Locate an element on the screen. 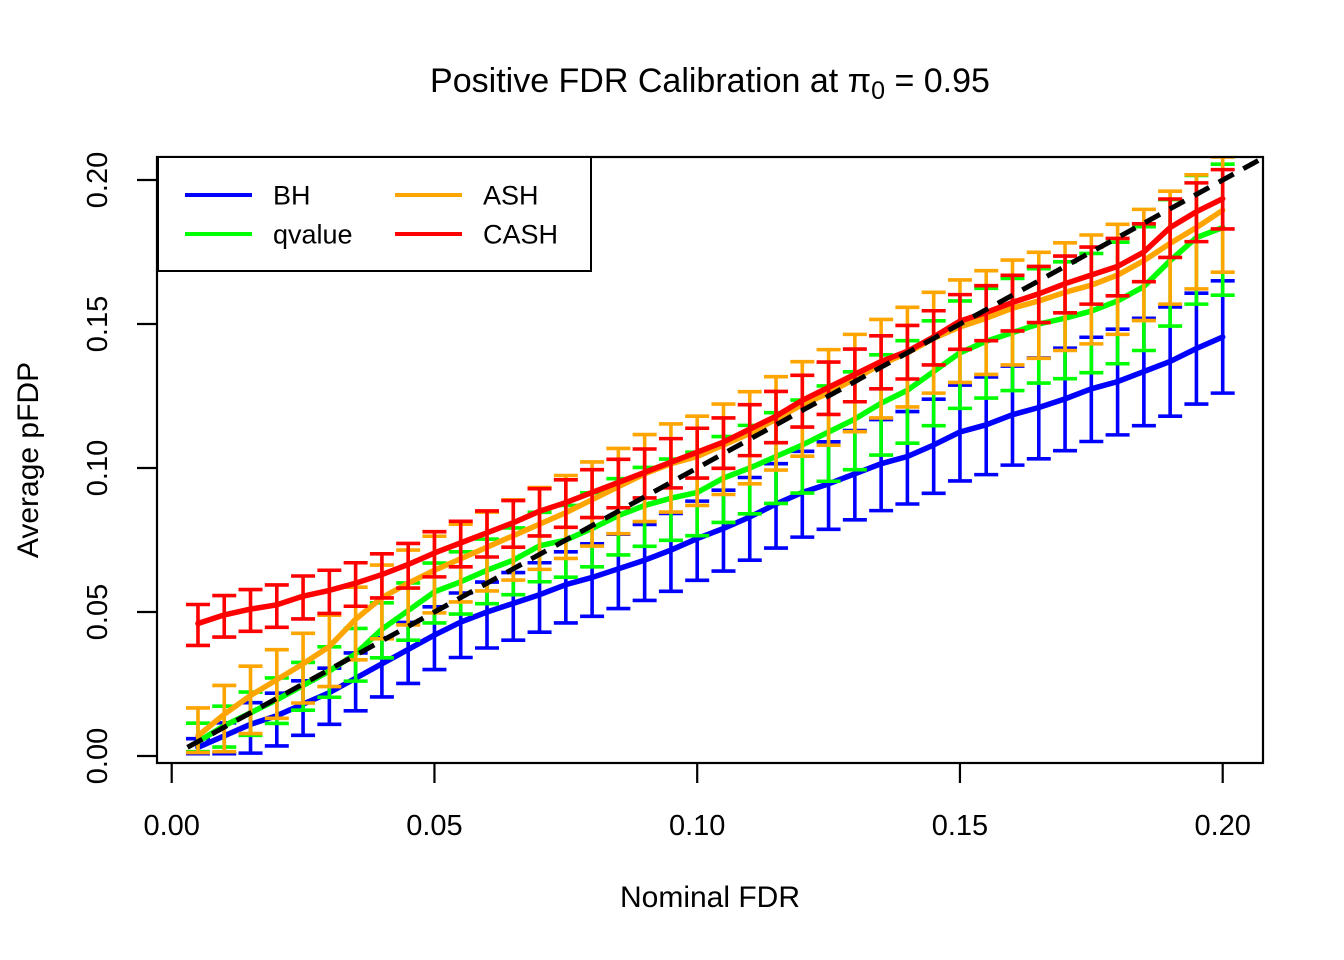  x-axis-label: Nominal FDR is located at coordinates (710, 897).